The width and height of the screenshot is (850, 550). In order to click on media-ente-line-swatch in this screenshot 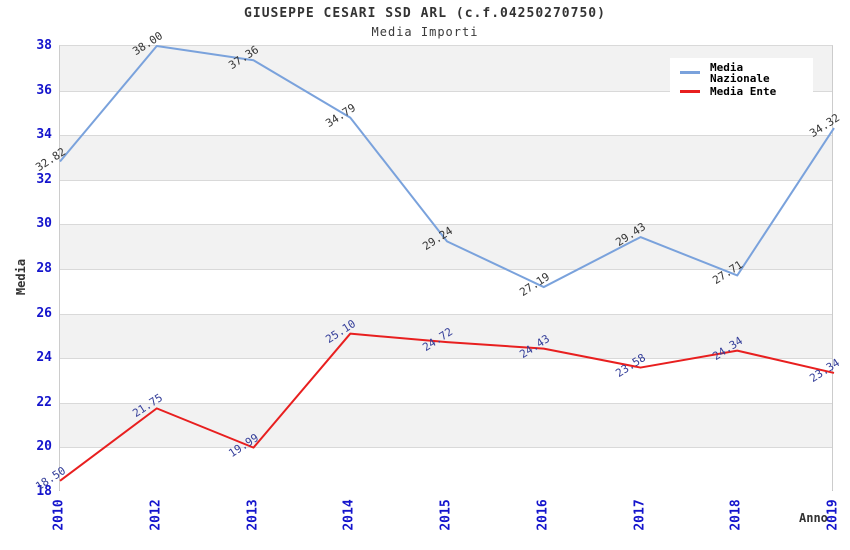, I will do `click(690, 91)`.